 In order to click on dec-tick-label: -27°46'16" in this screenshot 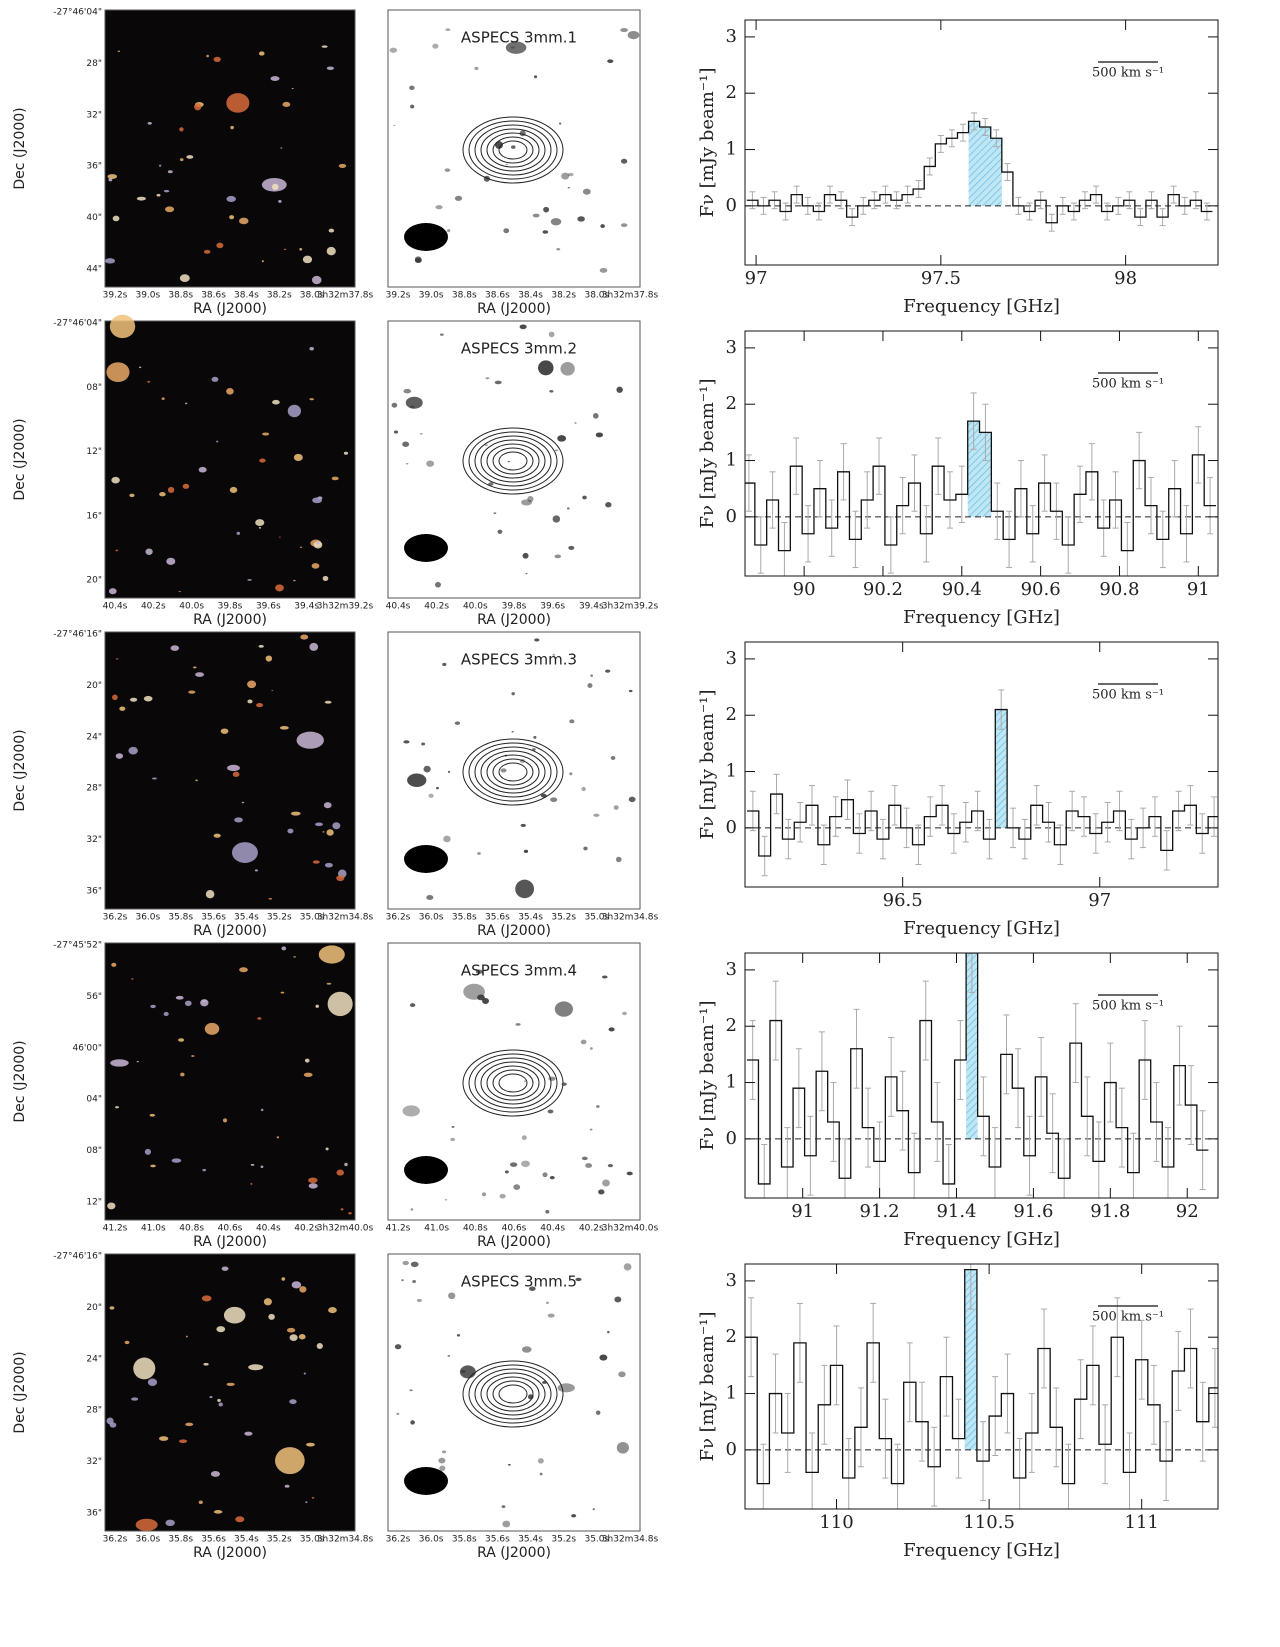, I will do `click(77, 635)`.